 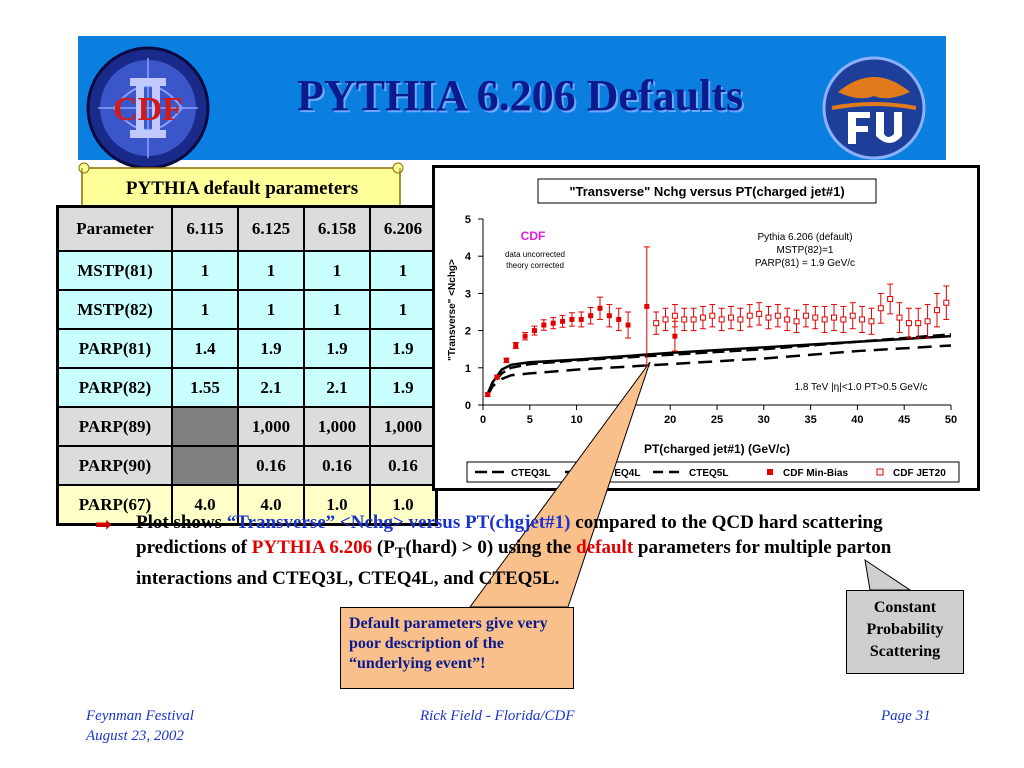 What do you see at coordinates (114, 228) in the screenshot?
I see `column-header: Parameter` at bounding box center [114, 228].